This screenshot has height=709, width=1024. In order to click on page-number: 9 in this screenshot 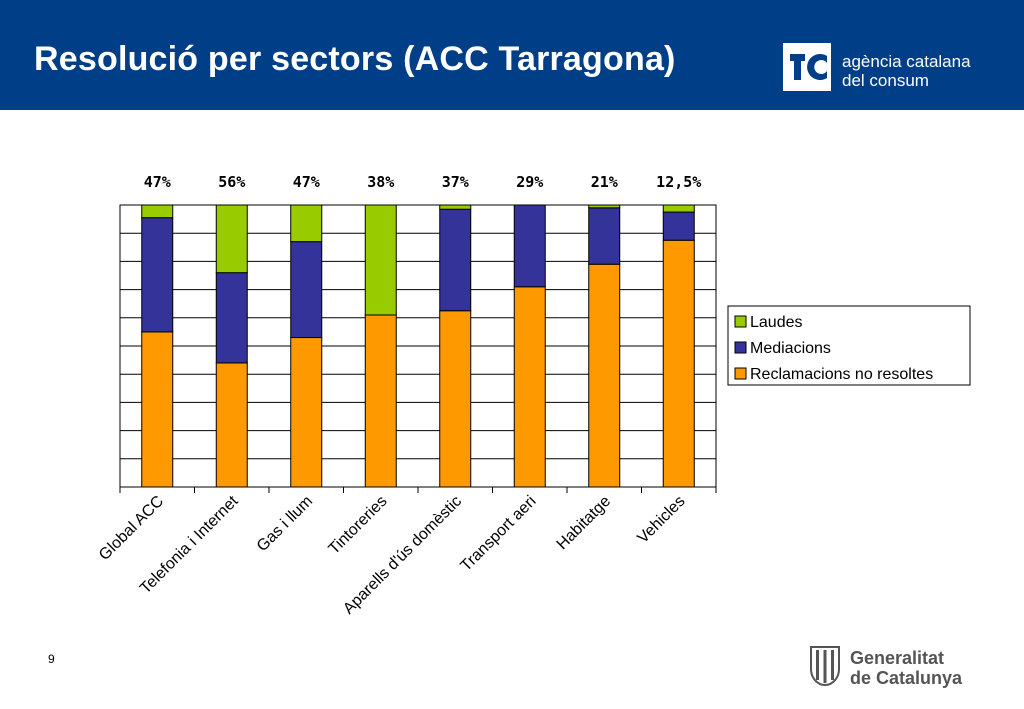, I will do `click(51, 659)`.